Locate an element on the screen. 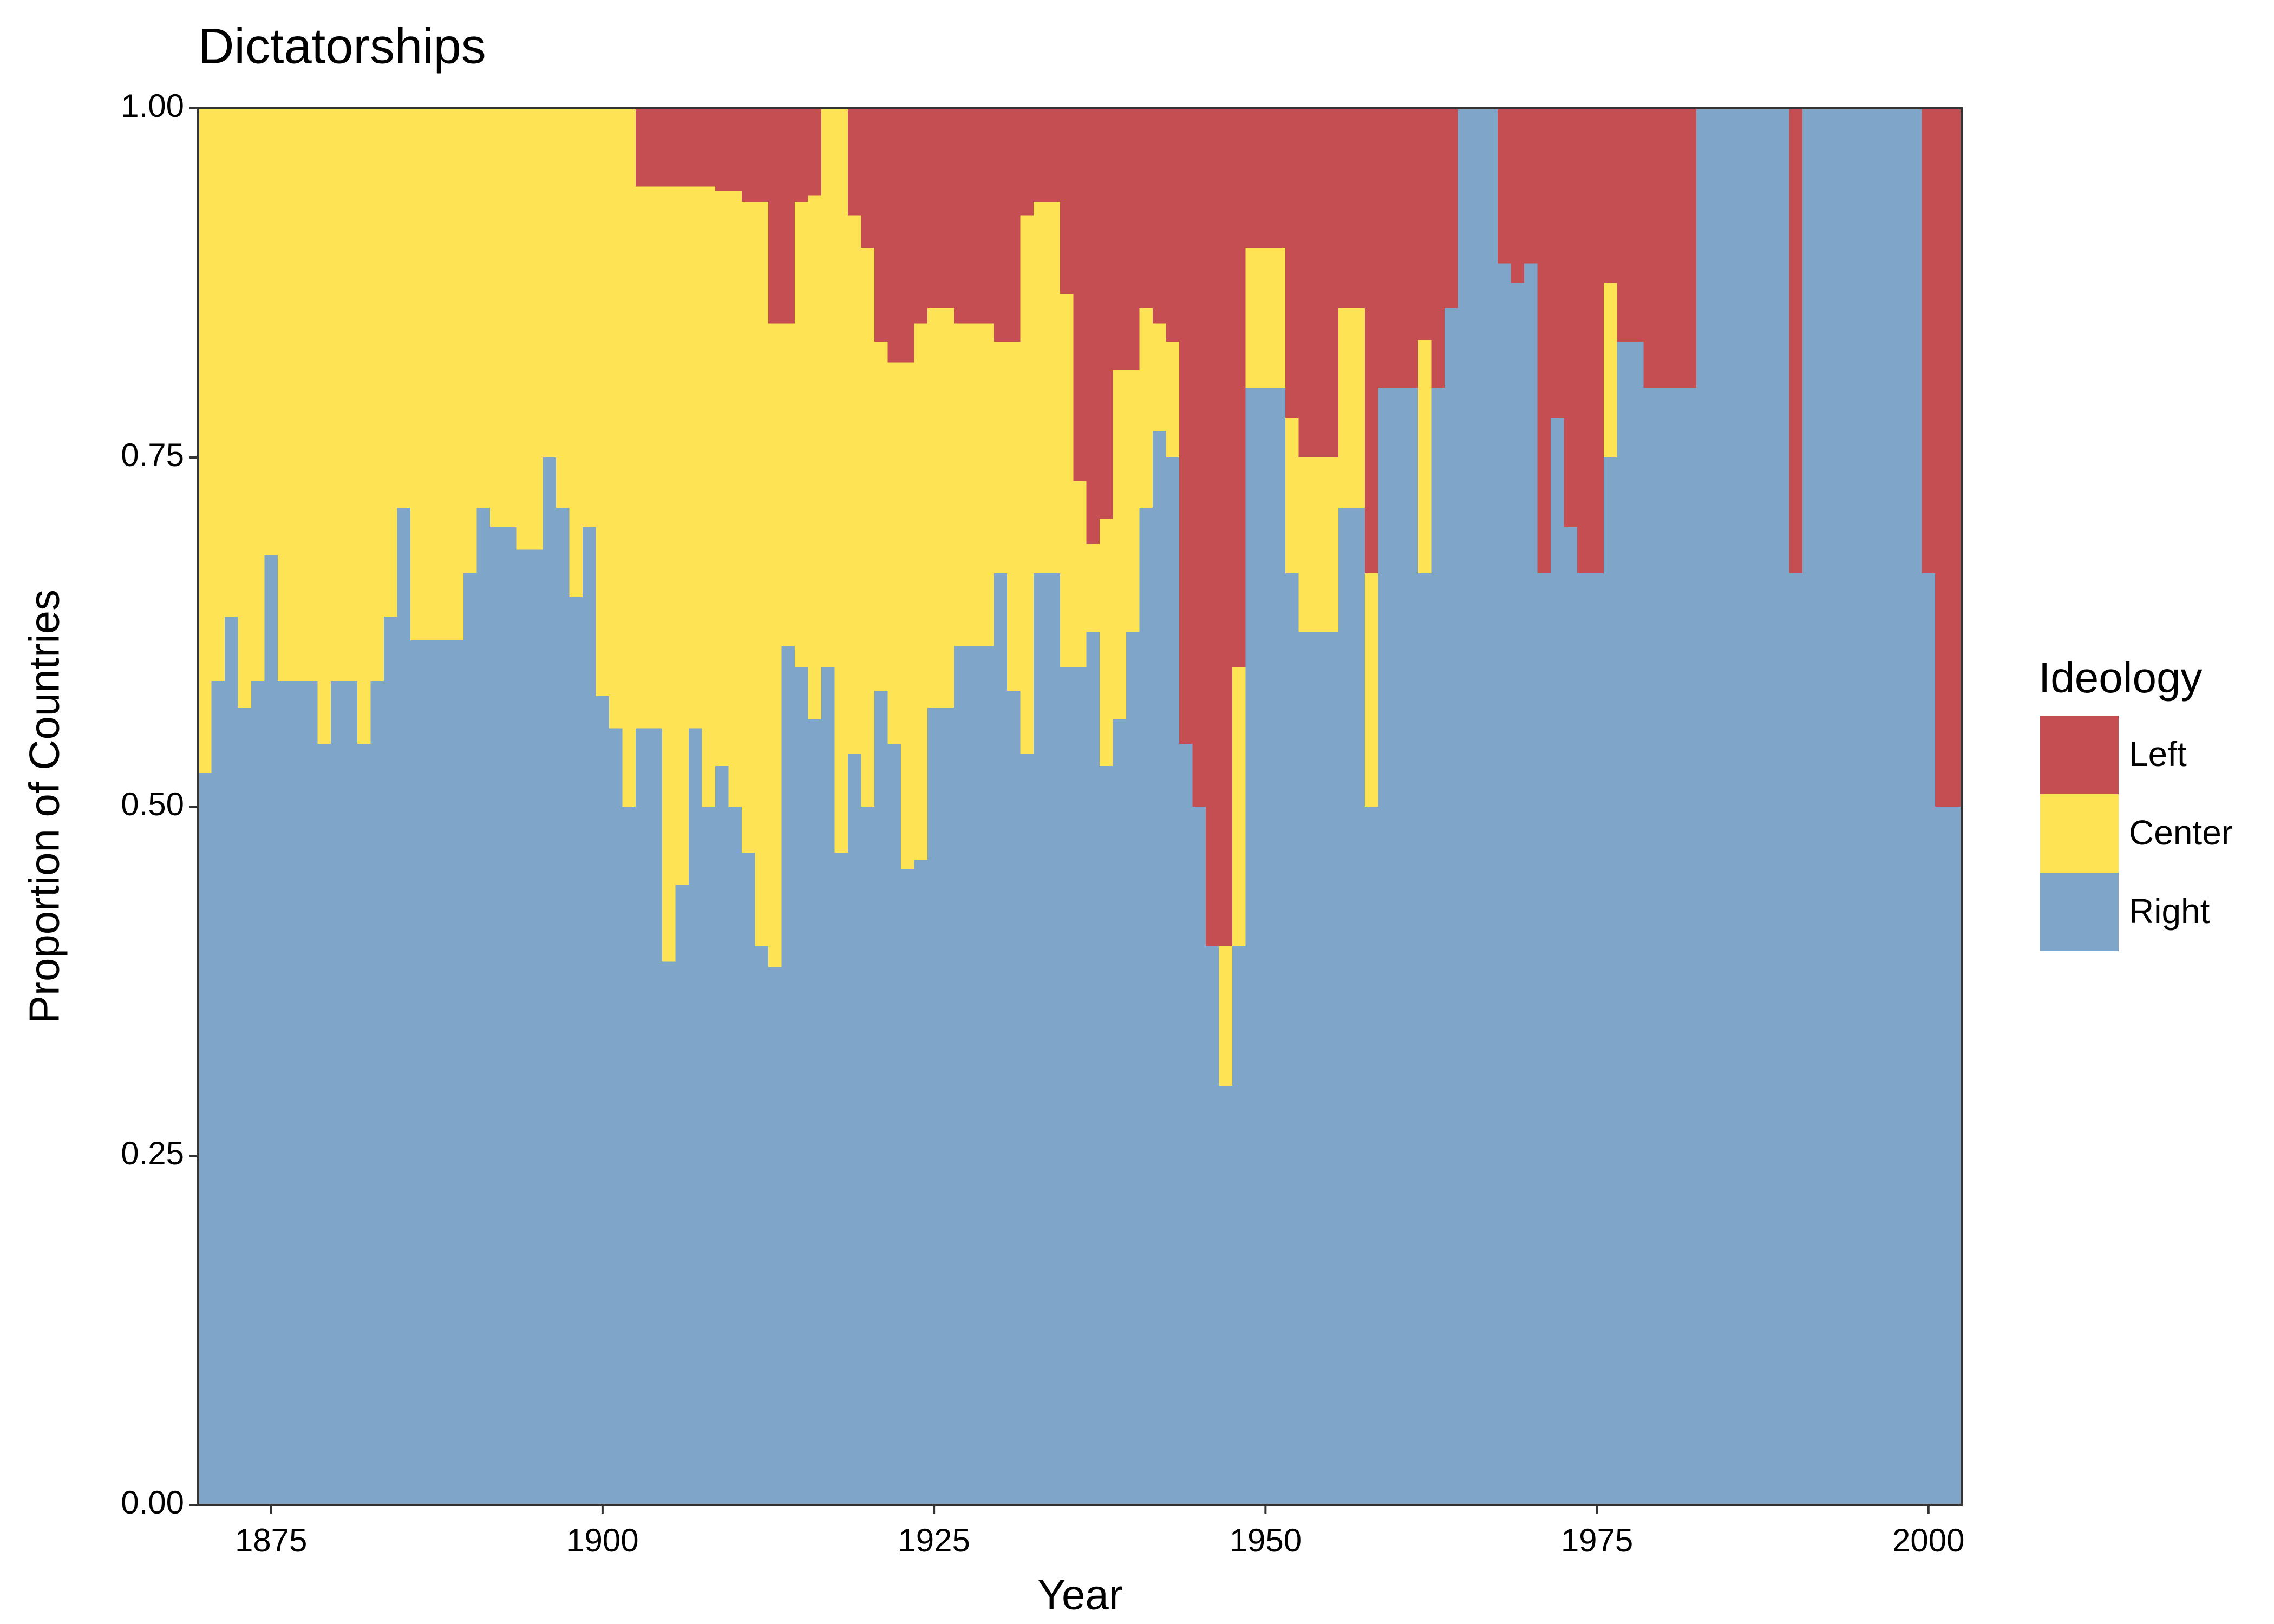 The image size is (2274, 1624). x-tick-label: 1875 is located at coordinates (271, 1540).